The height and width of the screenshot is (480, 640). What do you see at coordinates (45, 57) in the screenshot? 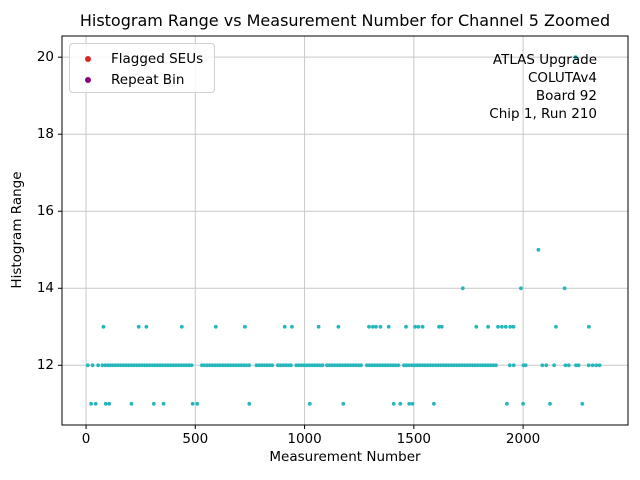
I see `y-tick-label-20: 20` at bounding box center [45, 57].